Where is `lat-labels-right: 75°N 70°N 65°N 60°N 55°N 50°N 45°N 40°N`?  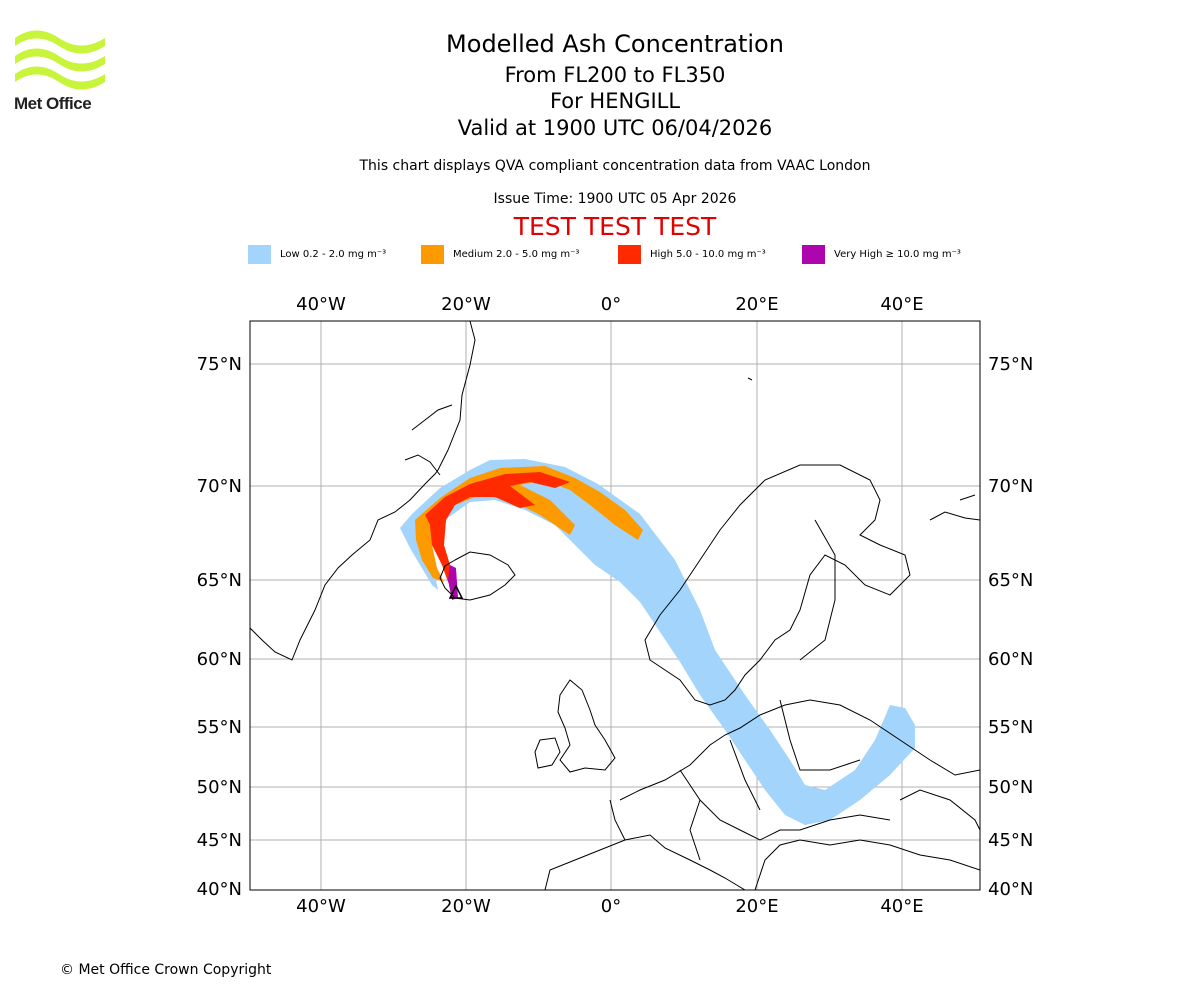 lat-labels-right: 75°N 70°N 65°N 60°N 55°N 50°N 45°N 40°N is located at coordinates (1010, 627).